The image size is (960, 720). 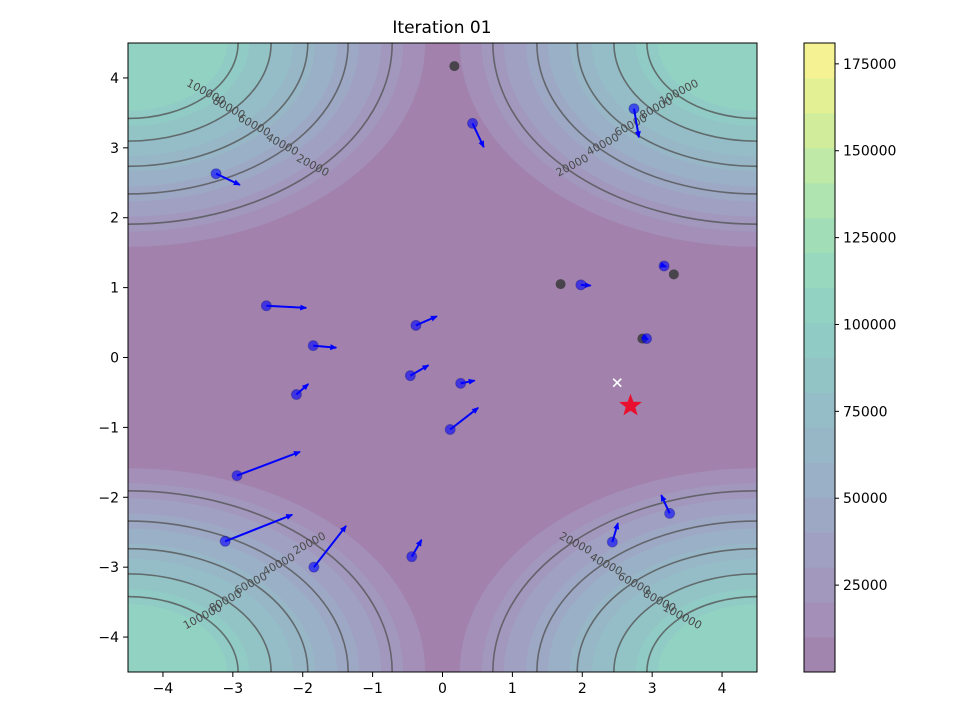 I want to click on y-tick-label: 1, so click(x=114, y=289).